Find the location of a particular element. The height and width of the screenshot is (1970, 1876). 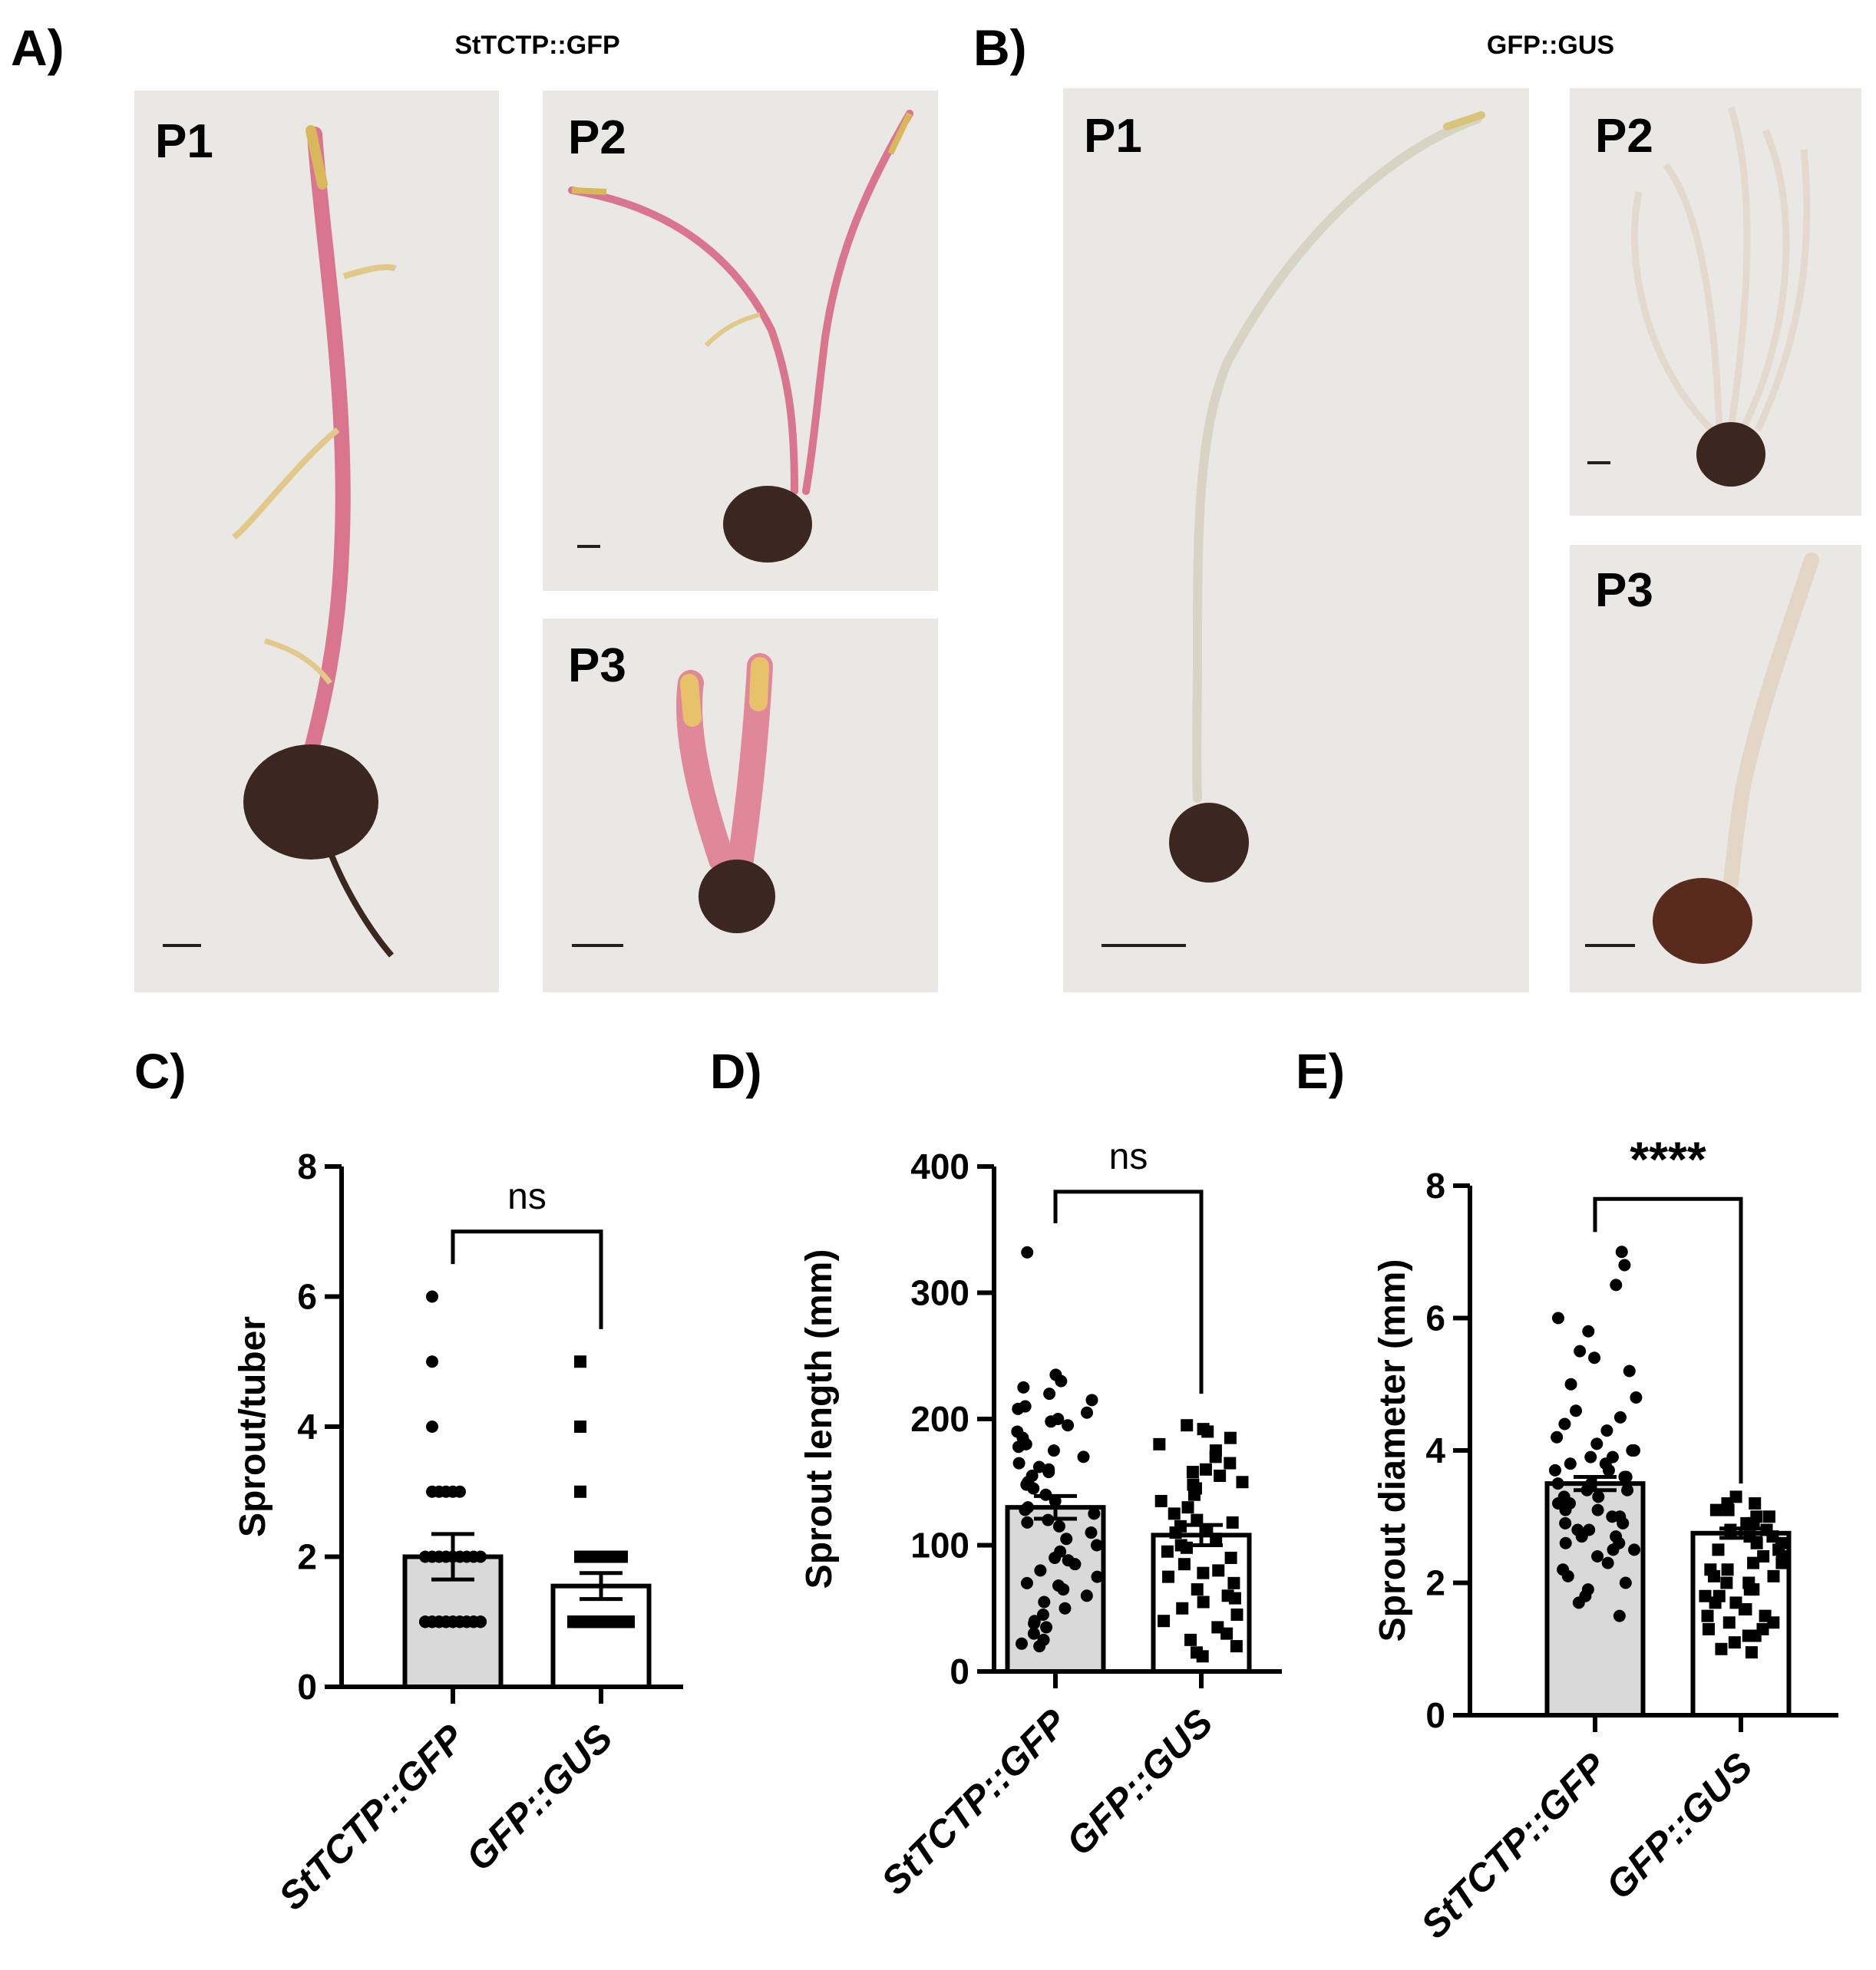

panel-letter-e: E) is located at coordinates (1320, 1071).